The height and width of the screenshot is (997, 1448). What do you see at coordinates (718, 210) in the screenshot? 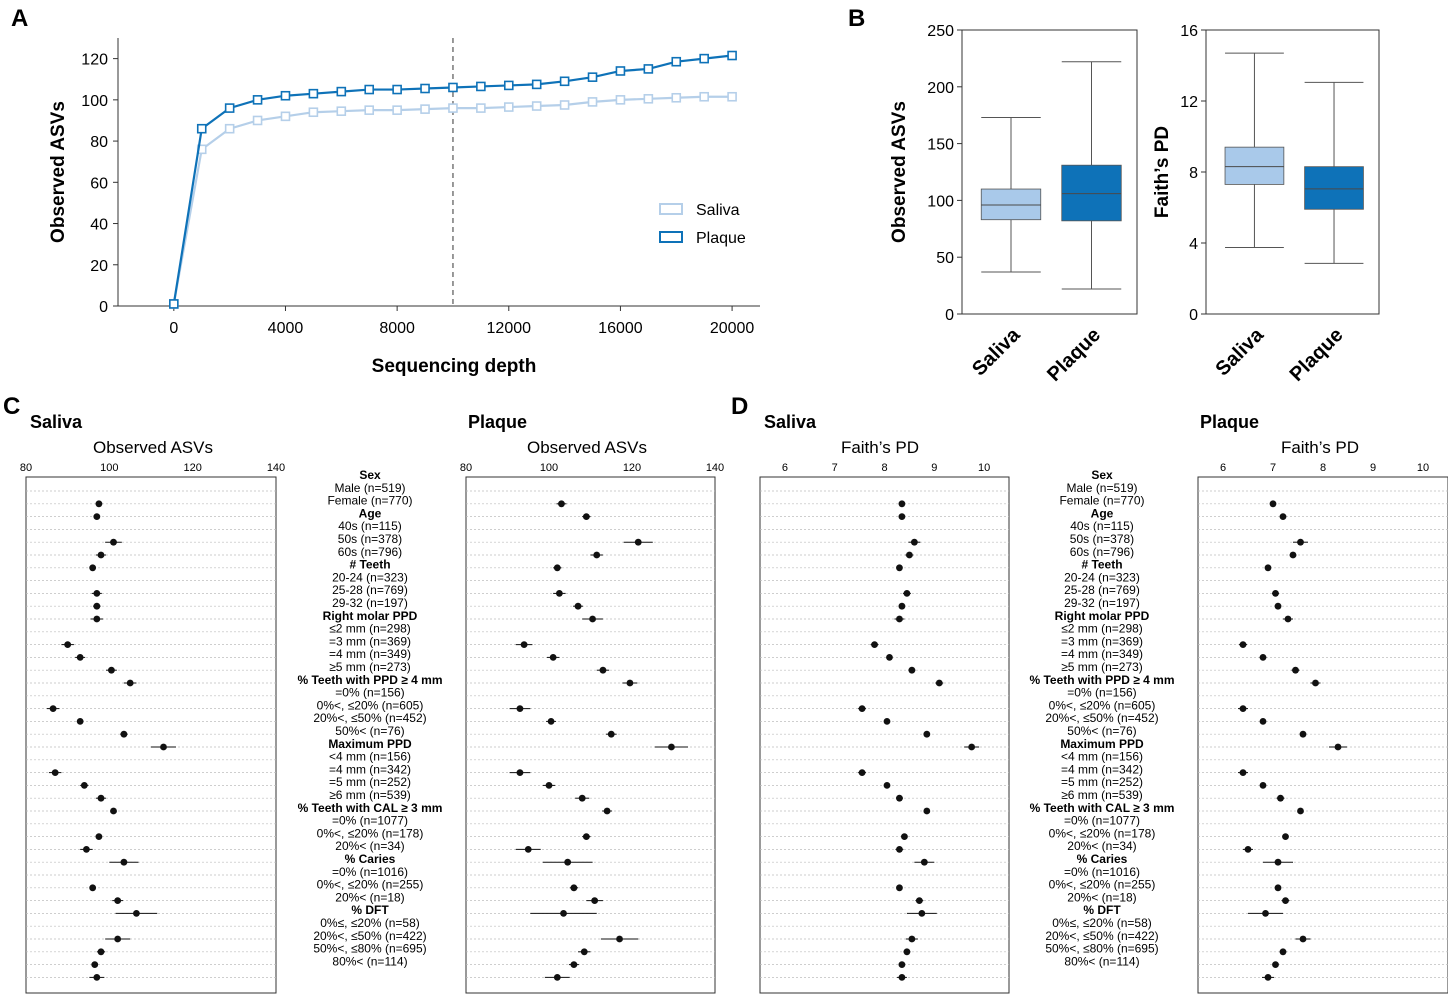
I see `legend-label-saliva: Saliva` at bounding box center [718, 210].